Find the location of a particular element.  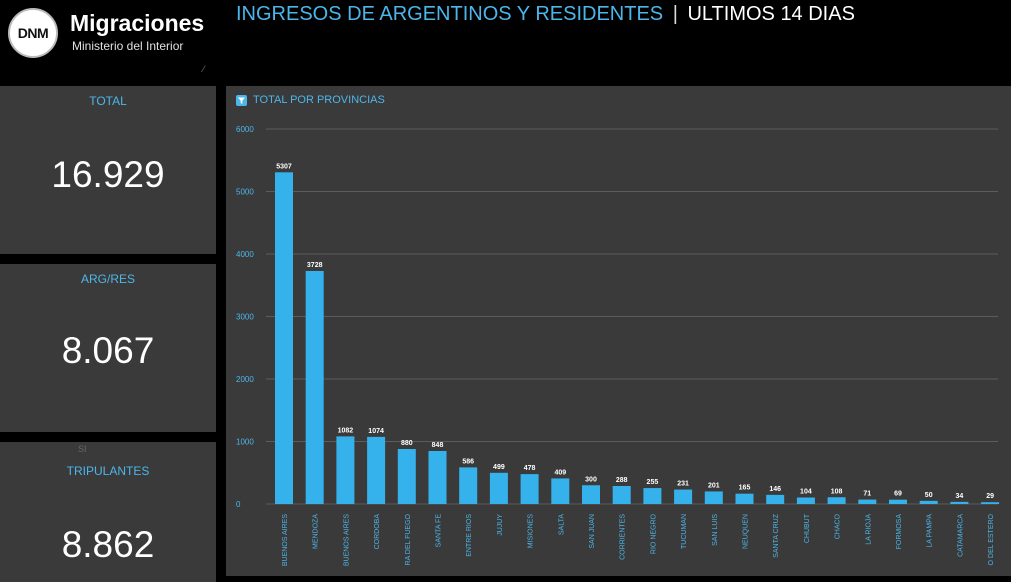

x-category-label: SANTA FE is located at coordinates (439, 531).